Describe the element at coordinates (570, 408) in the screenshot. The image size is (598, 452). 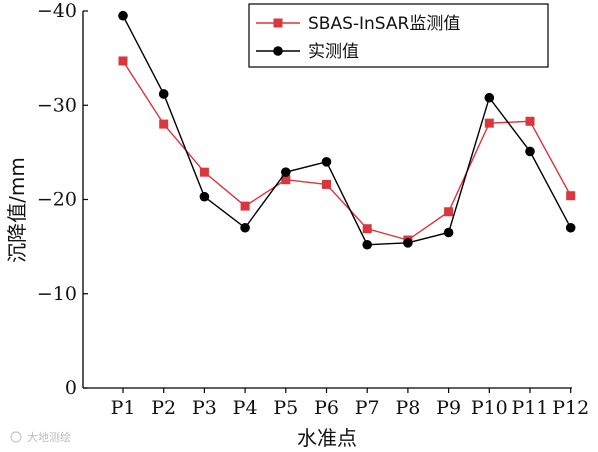
I see `x-tick-label: P12` at that location.